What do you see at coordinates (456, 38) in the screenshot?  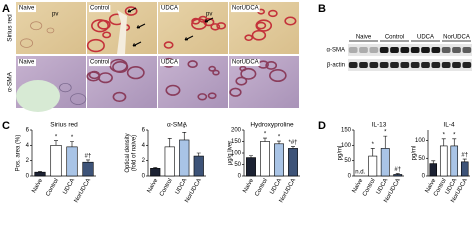 I see `lane-label: NorUDCA` at bounding box center [456, 38].